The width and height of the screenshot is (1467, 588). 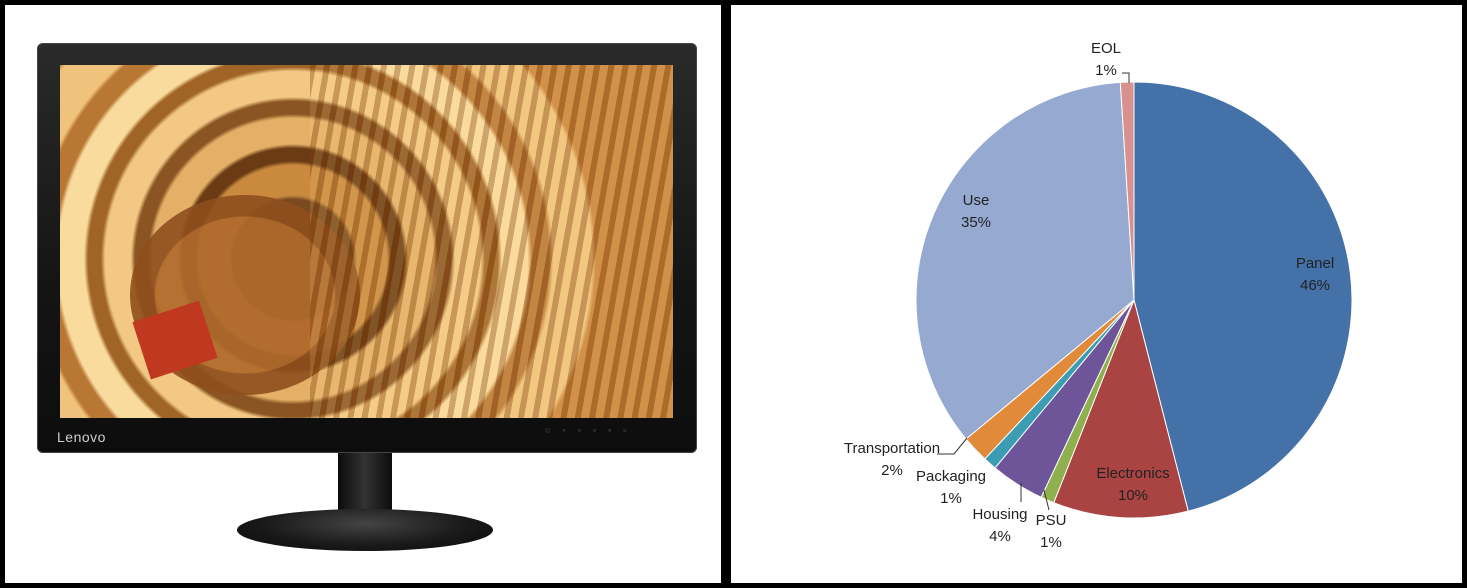 What do you see at coordinates (1046, 500) in the screenshot?
I see `leader-line-psu` at bounding box center [1046, 500].